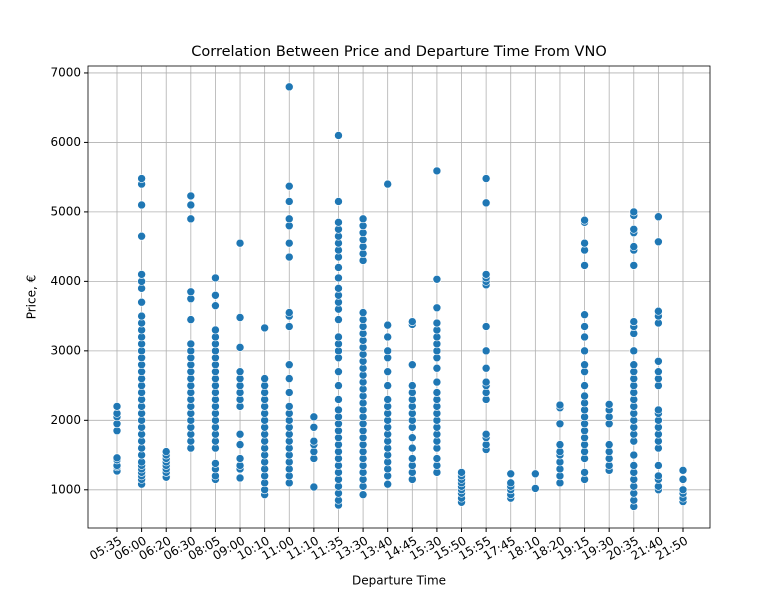 The image size is (780, 592). What do you see at coordinates (65, 142) in the screenshot?
I see `y-tick-label: 6000` at bounding box center [65, 142].